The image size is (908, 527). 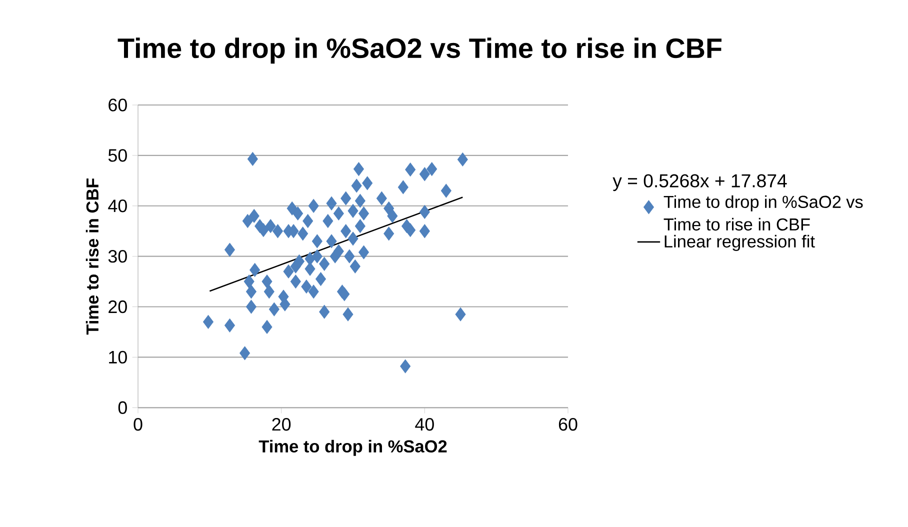 What do you see at coordinates (122, 407) in the screenshot?
I see `y-tick-label: 0` at bounding box center [122, 407].